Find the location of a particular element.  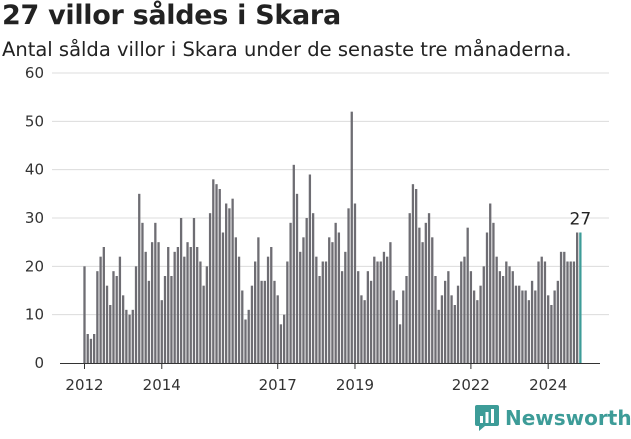

latest-value-label: 27 is located at coordinates (581, 220).